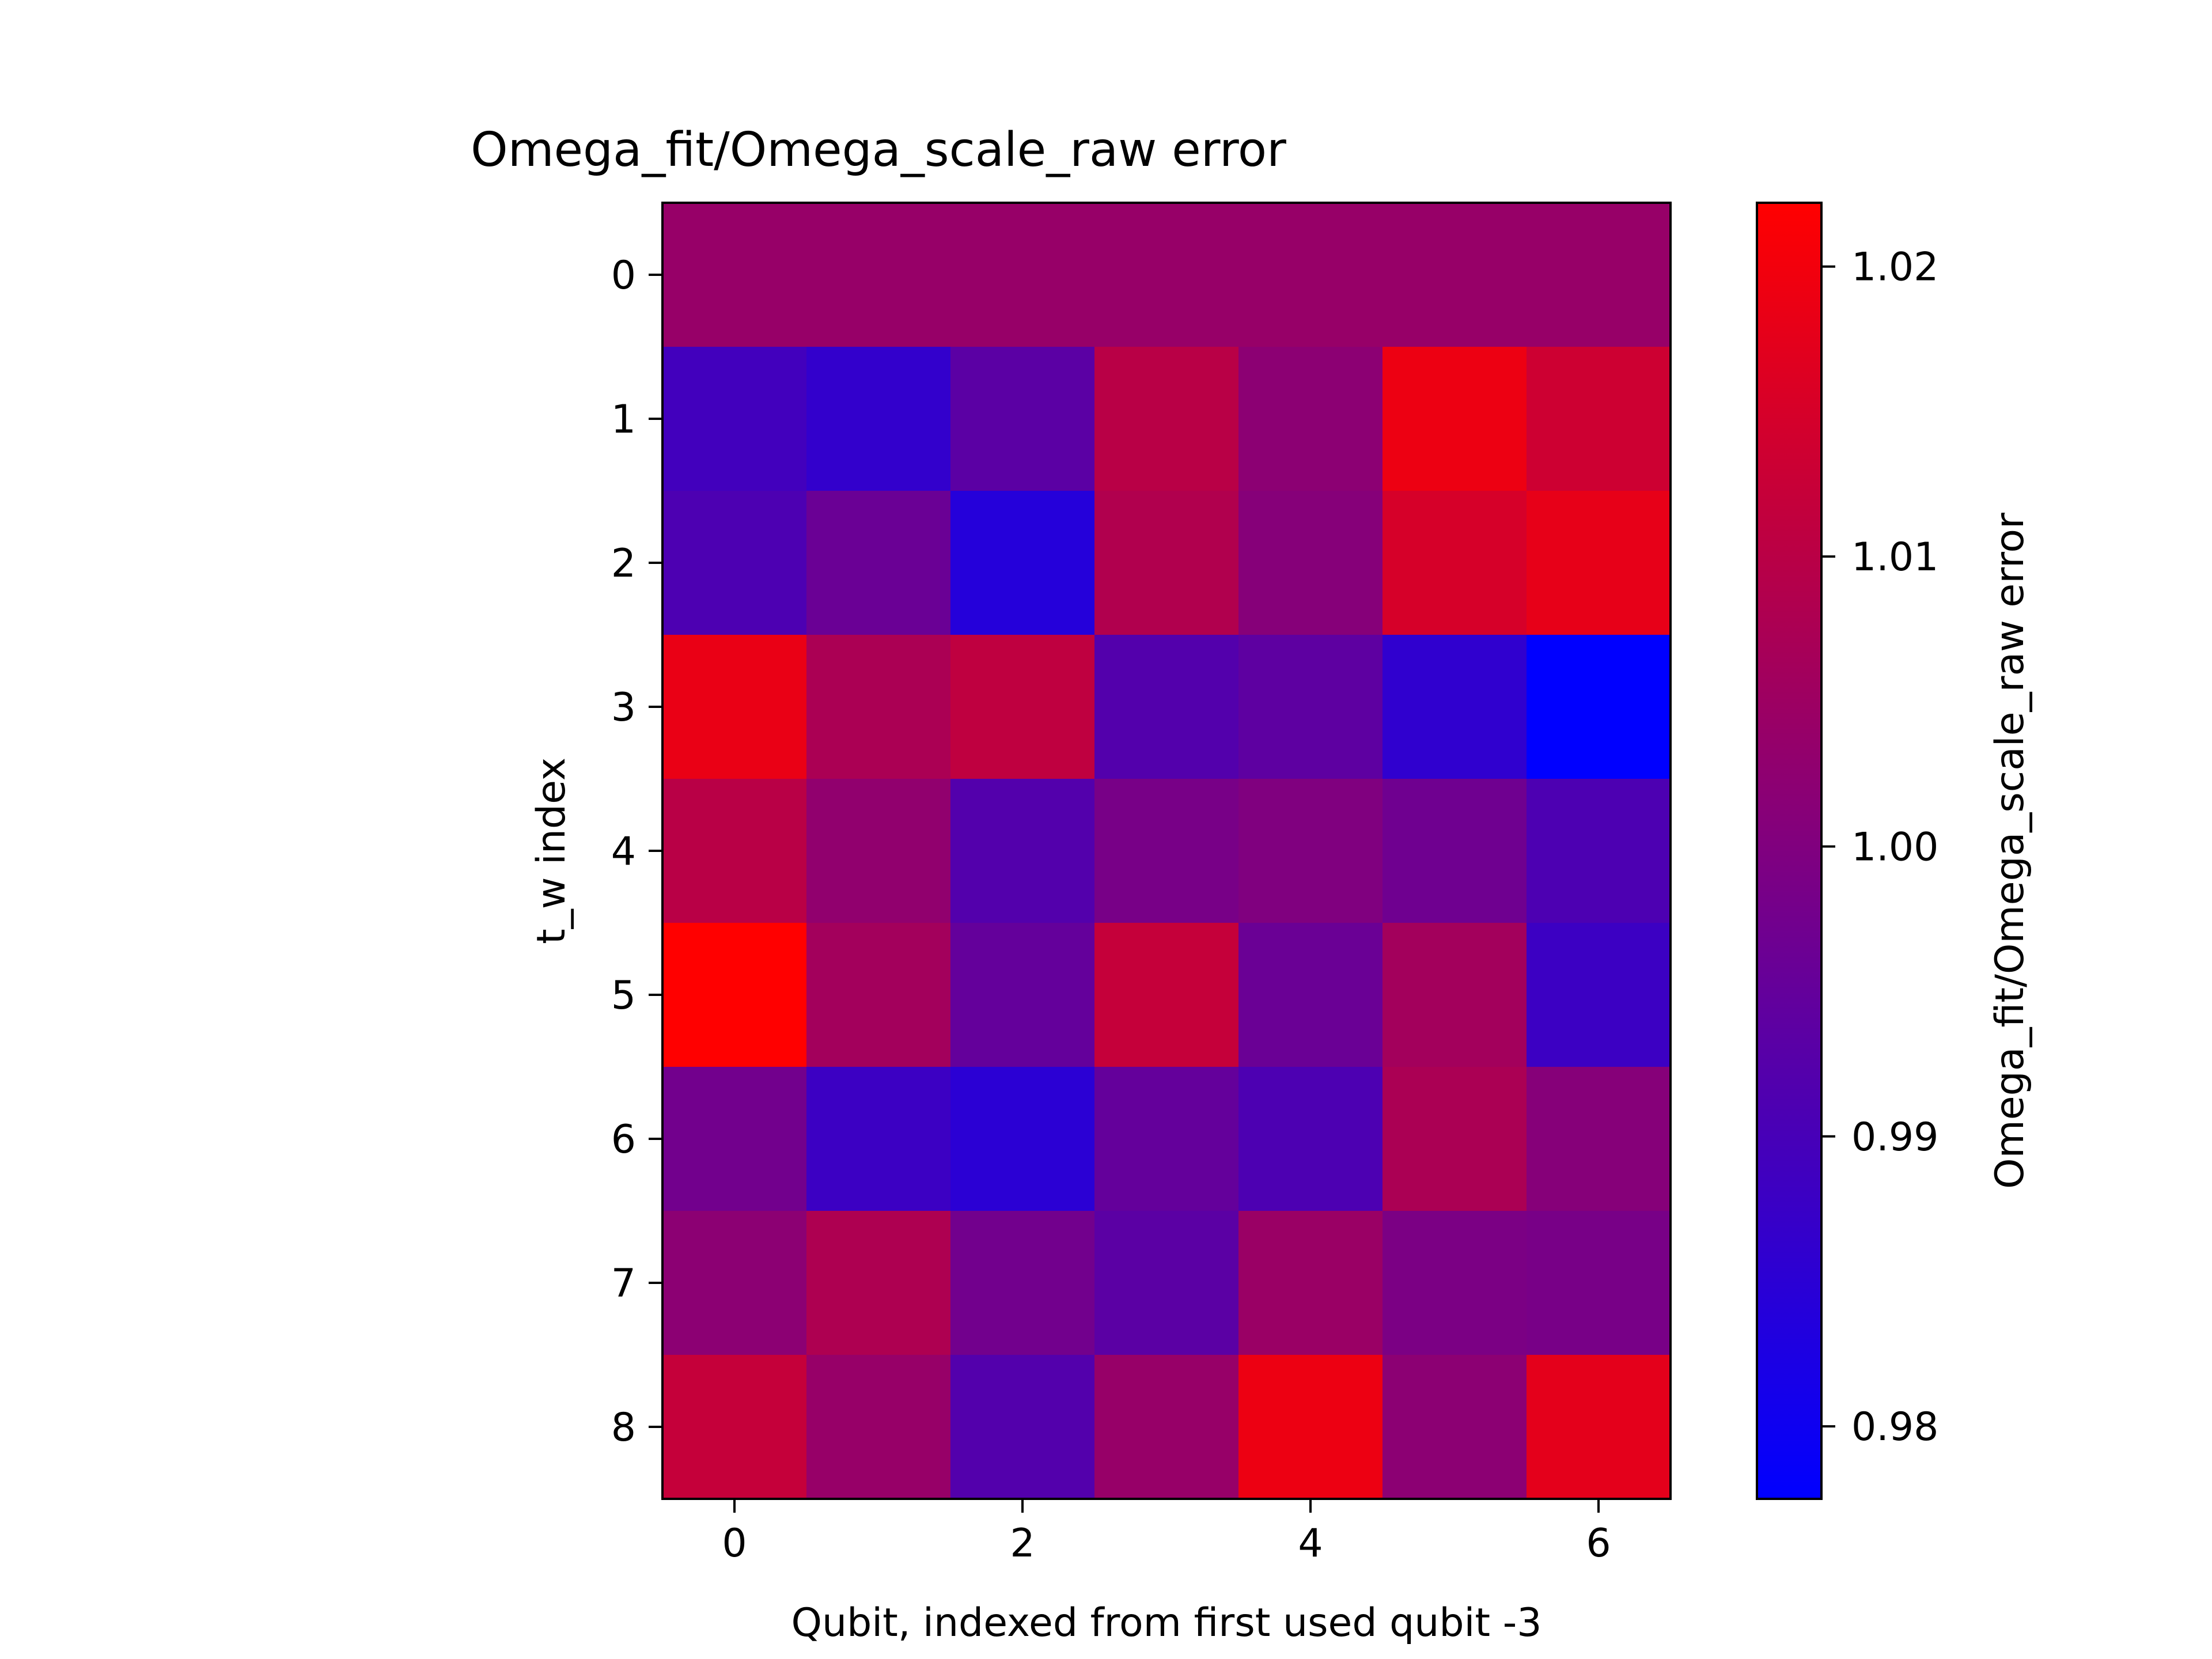 The width and height of the screenshot is (2212, 1659). What do you see at coordinates (623, 1139) in the screenshot?
I see `y-tick-label: 6` at bounding box center [623, 1139].